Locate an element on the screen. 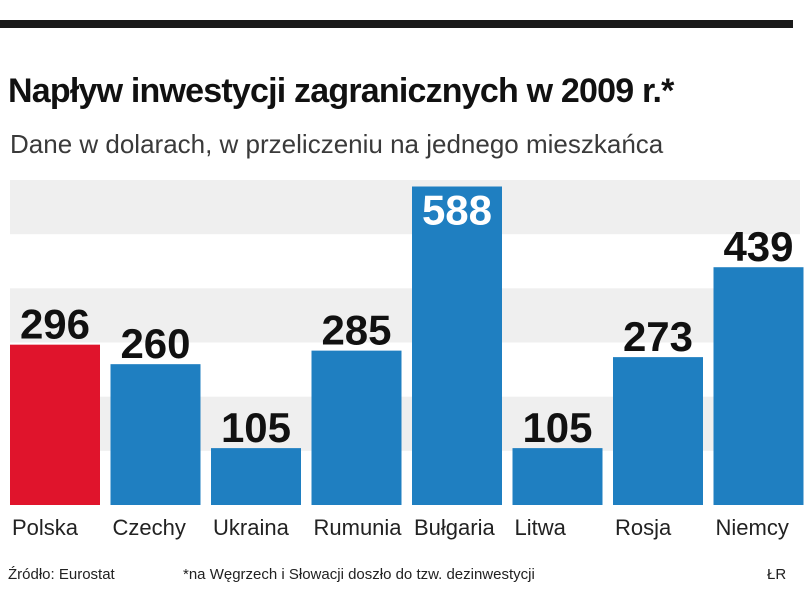 The width and height of the screenshot is (805, 611). value-label-2: 105 is located at coordinates (256, 427).